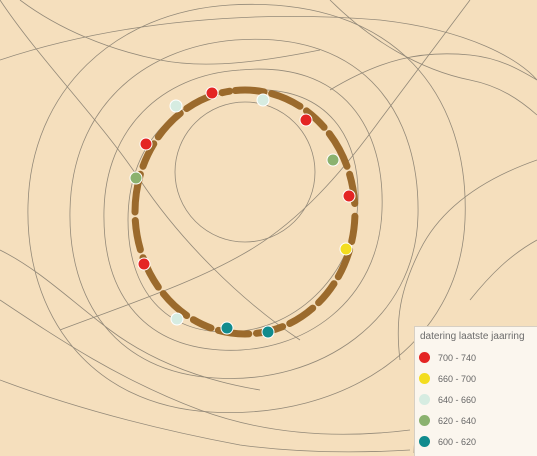  I want to click on legend-title: datering laatste jaarring, so click(472, 336).